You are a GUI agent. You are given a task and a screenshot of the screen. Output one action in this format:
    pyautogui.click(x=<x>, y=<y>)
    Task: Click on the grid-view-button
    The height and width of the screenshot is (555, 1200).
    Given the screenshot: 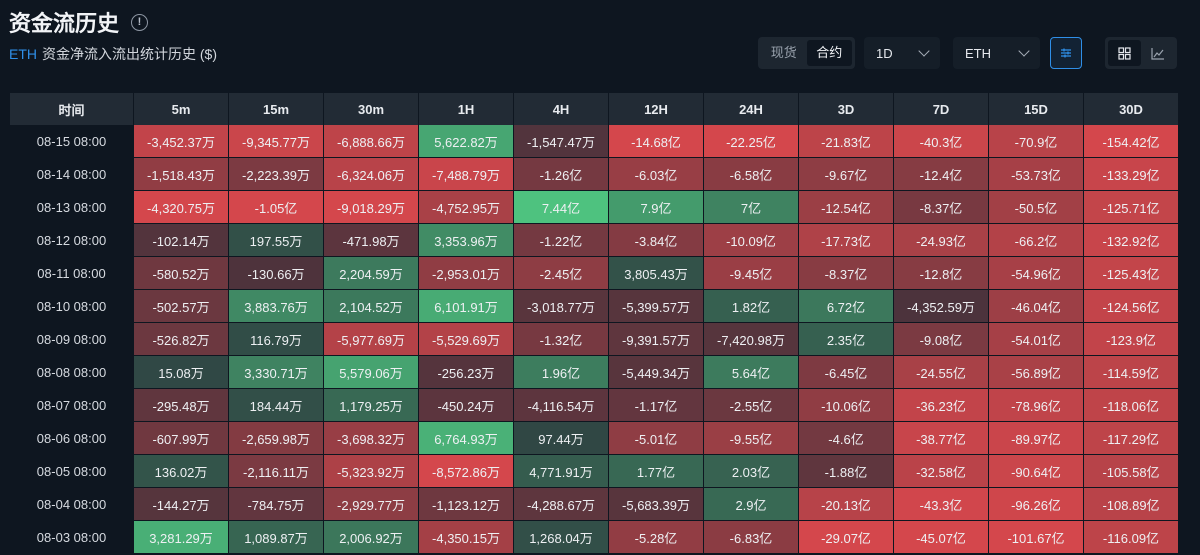 What is the action you would take?
    pyautogui.click(x=1124, y=53)
    